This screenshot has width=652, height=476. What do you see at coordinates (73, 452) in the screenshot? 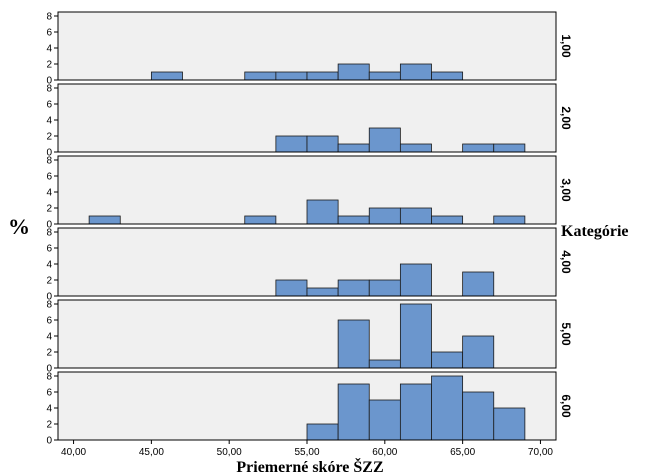
I see `x-tick-label: 40,00` at bounding box center [73, 452].